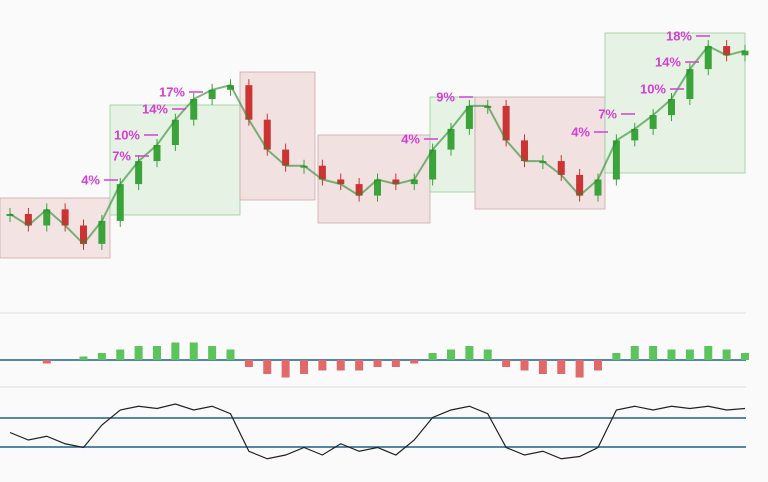 This screenshot has height=482, width=768. What do you see at coordinates (679, 35) in the screenshot?
I see `annotation: 18%` at bounding box center [679, 35].